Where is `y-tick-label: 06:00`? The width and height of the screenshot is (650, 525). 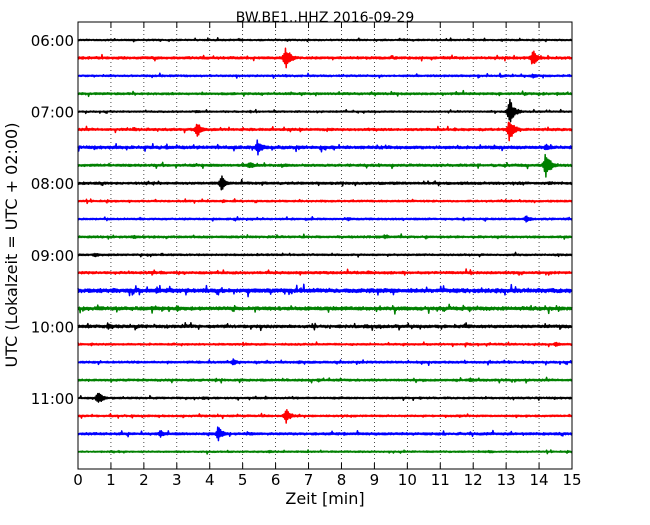
y-tick-label: 06:00 is located at coordinates (52, 41).